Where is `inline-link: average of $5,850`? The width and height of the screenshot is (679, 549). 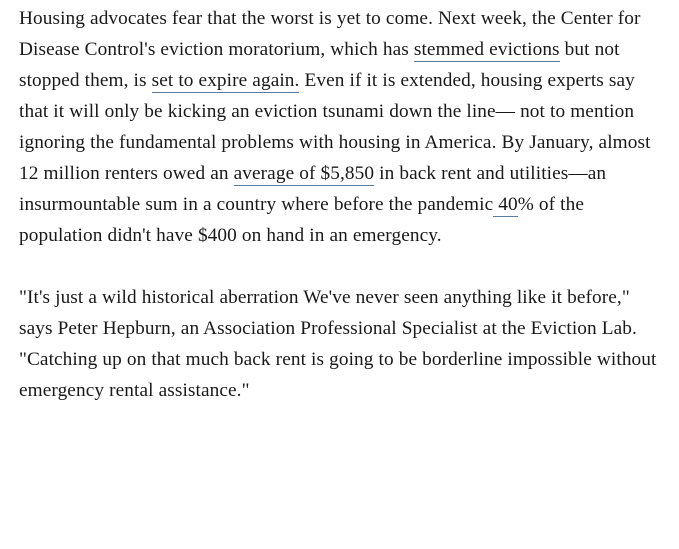
inline-link: average of $5,850 is located at coordinates (304, 174).